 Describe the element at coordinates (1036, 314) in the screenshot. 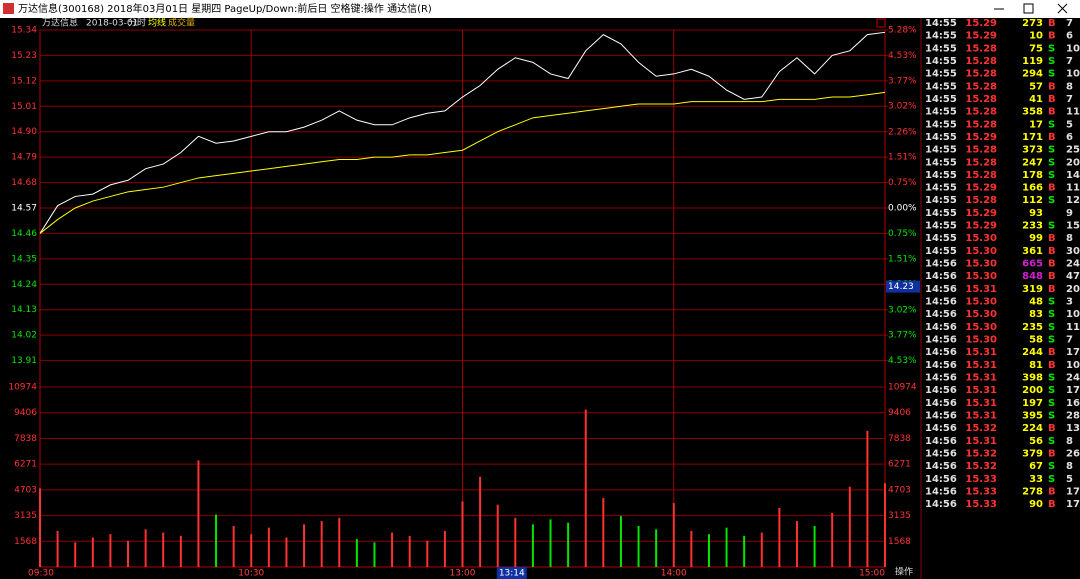

I see `tick-volume: 83` at that location.